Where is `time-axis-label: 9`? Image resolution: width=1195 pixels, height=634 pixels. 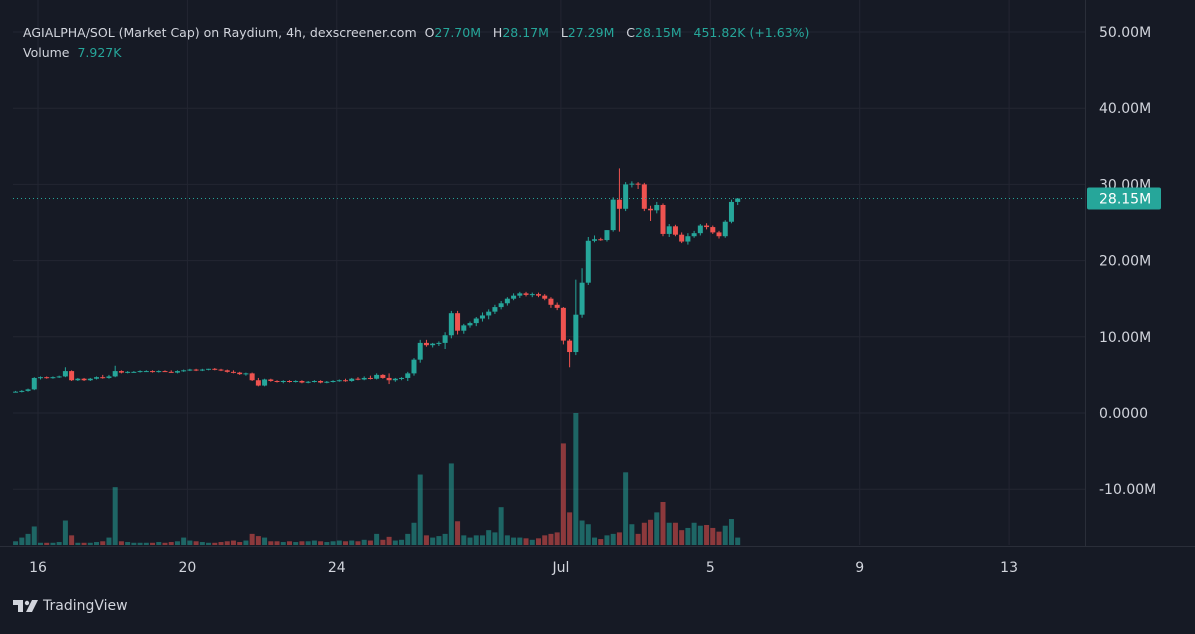
time-axis-label: 9 is located at coordinates (859, 568).